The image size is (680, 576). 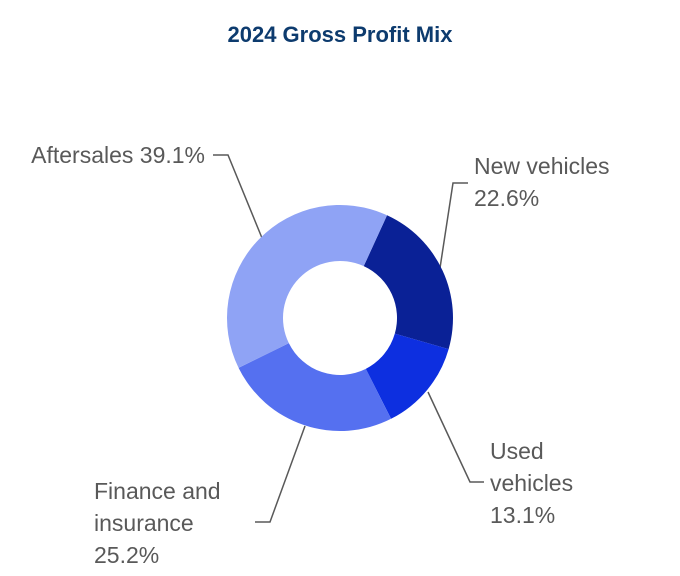 I want to click on category-label: Used vehicles, so click(x=532, y=467).